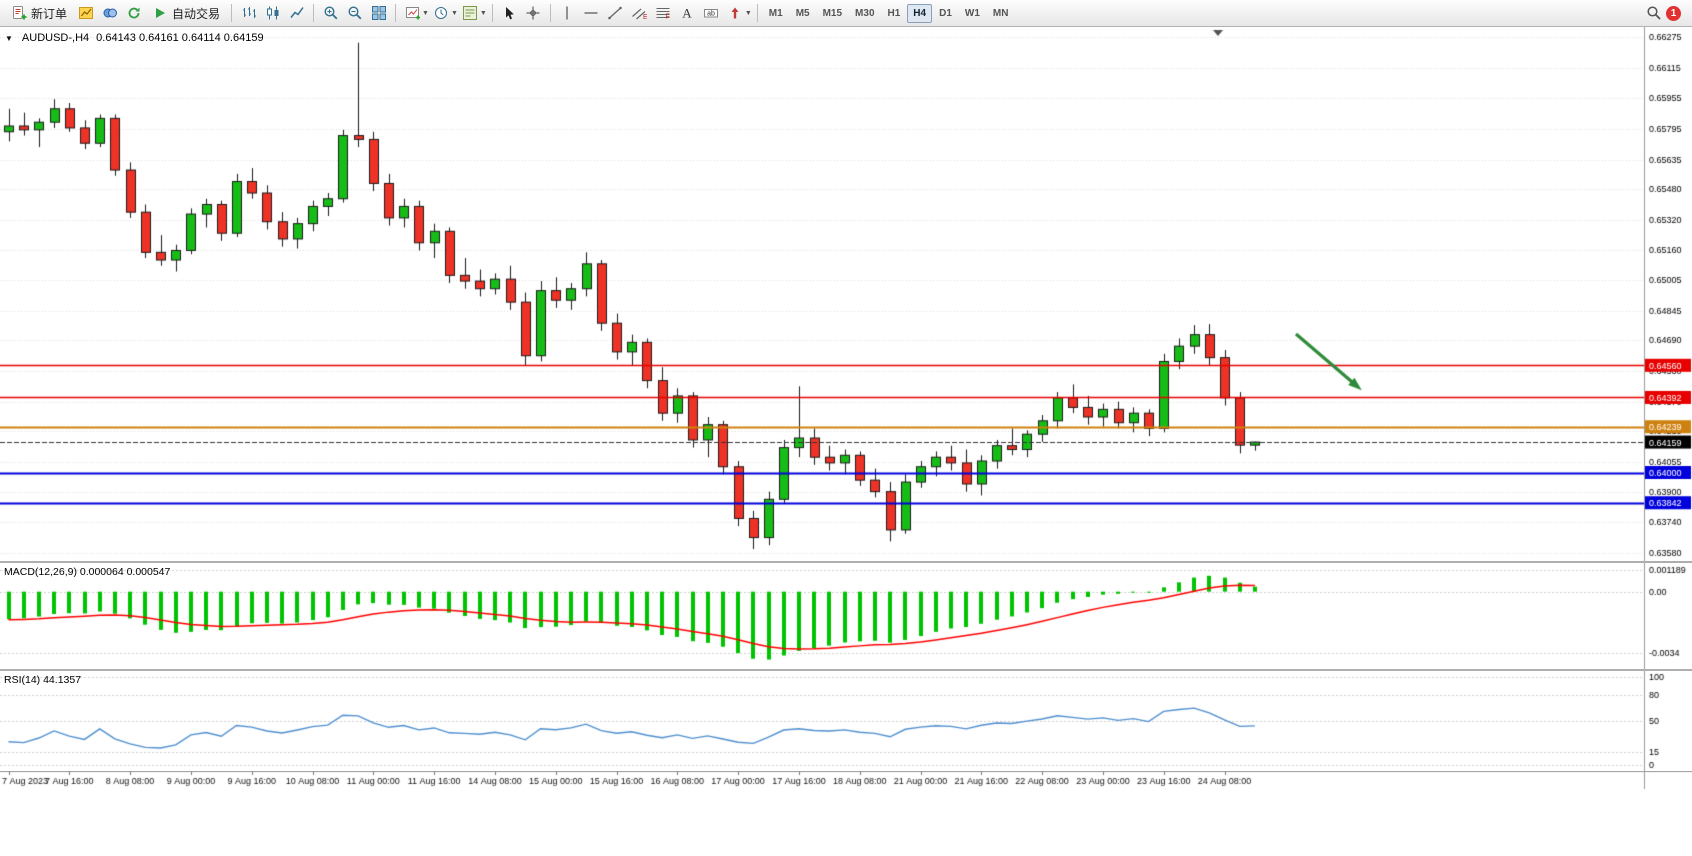 Image resolution: width=1692 pixels, height=856 pixels. I want to click on timeframe-toolbar: M1 M5 M15 M30 H1 H4 D1 W1 MN, so click(889, 13).